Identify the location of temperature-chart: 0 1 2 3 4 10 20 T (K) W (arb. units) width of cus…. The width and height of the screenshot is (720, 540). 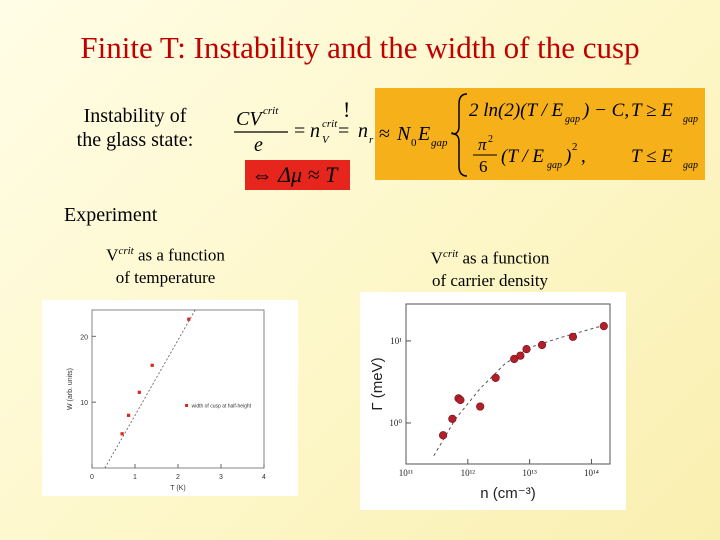
(166, 400).